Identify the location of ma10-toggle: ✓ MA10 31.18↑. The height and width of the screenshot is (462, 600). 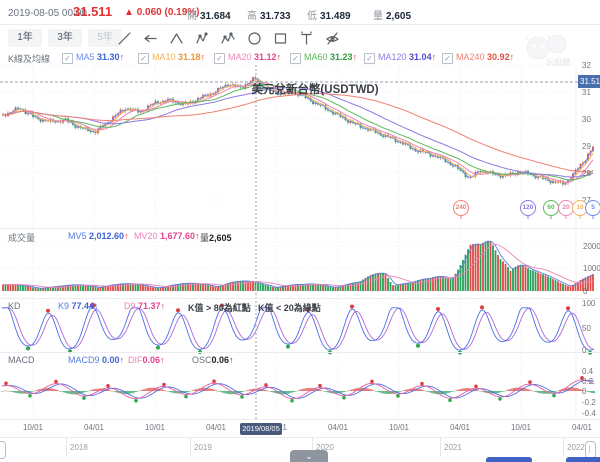
(171, 58).